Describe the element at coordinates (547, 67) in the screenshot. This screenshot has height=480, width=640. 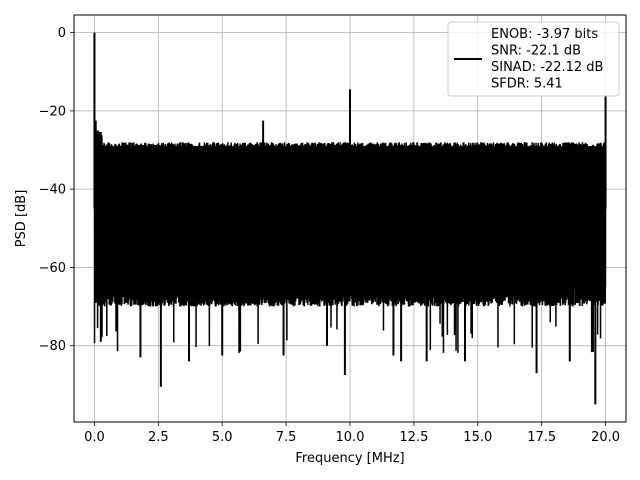
I see `legend-sinad: SINAD: -22.12 dB` at that location.